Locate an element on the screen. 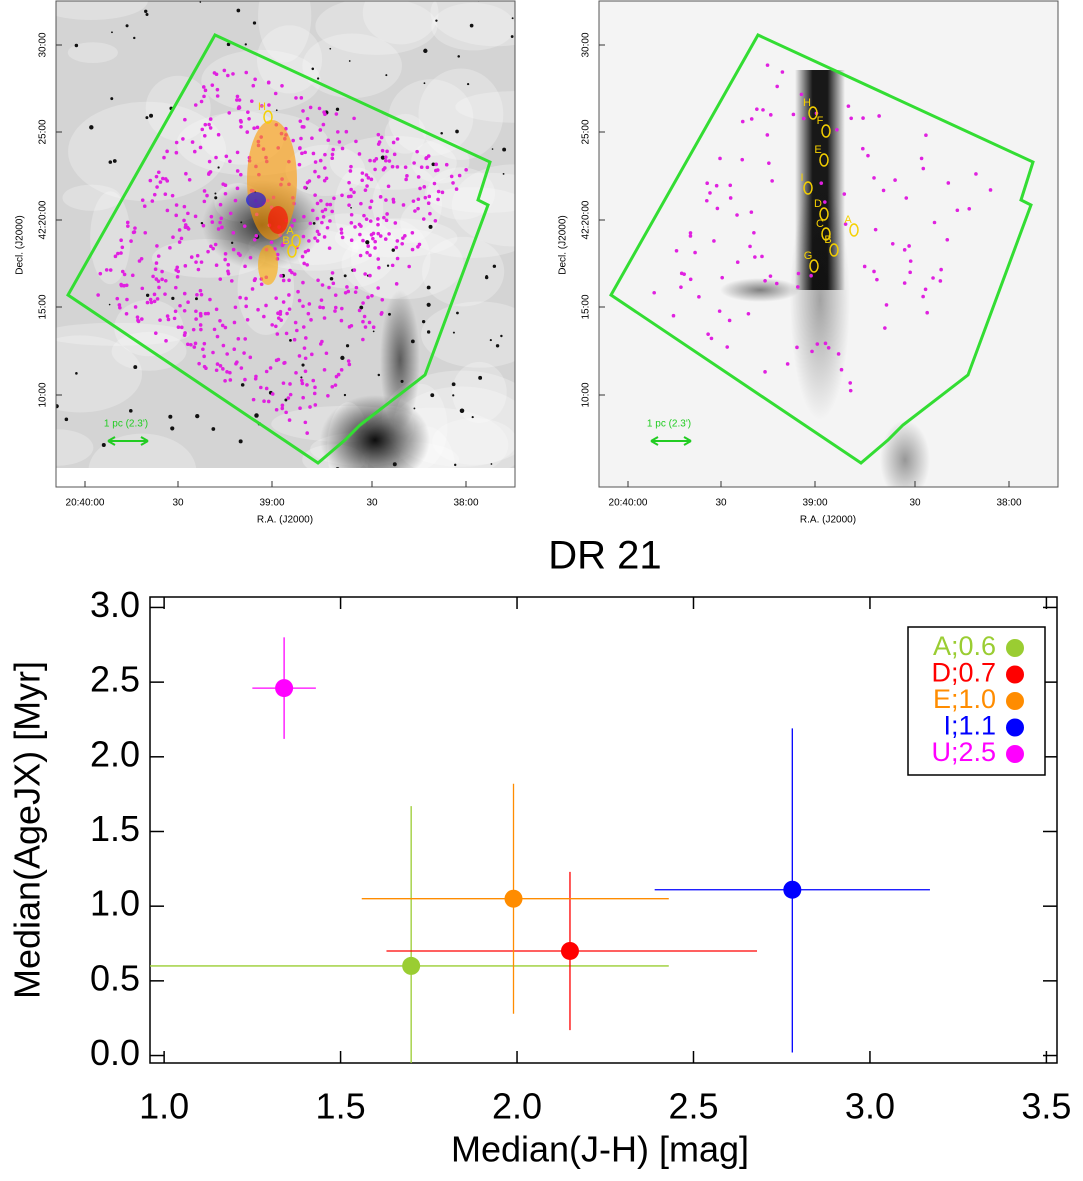 Image resolution: width=1083 pixels, height=1181 pixels. y-tick-label: 10:00 is located at coordinates (586, 394).